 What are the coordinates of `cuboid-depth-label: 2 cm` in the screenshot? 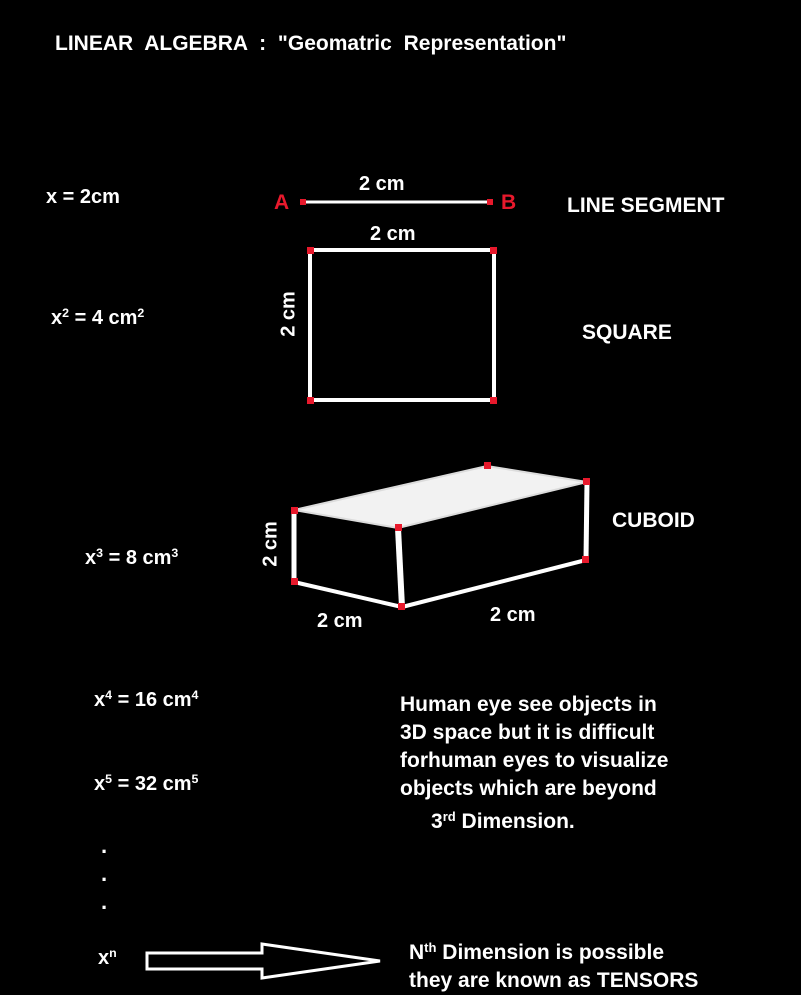 It's located at (513, 615).